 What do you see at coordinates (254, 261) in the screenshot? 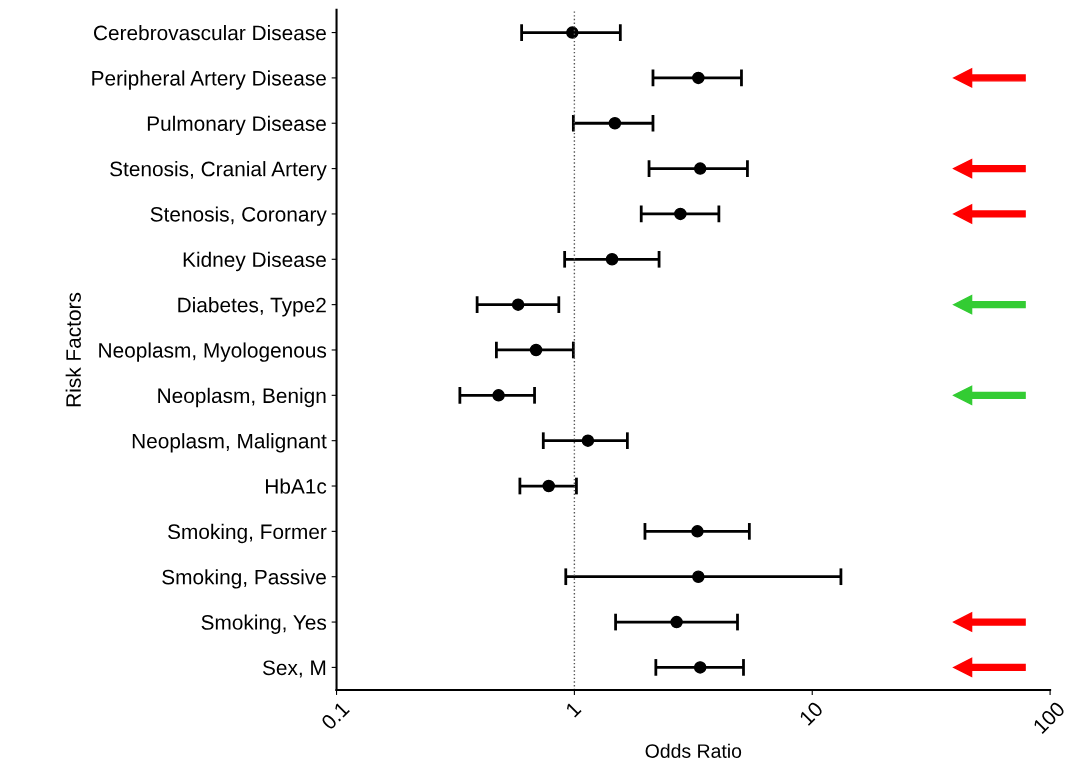
I see `y-tick-label: Kidney Disease` at bounding box center [254, 261].